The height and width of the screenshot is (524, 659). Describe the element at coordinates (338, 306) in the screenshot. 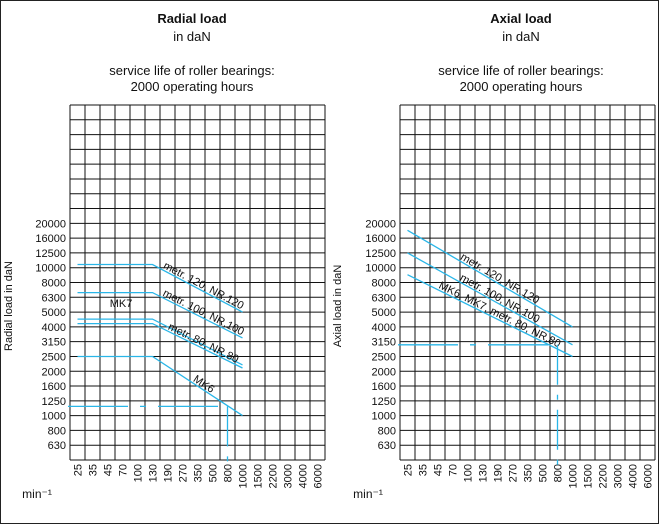

I see `y-axis-label: Axial load in daN` at that location.